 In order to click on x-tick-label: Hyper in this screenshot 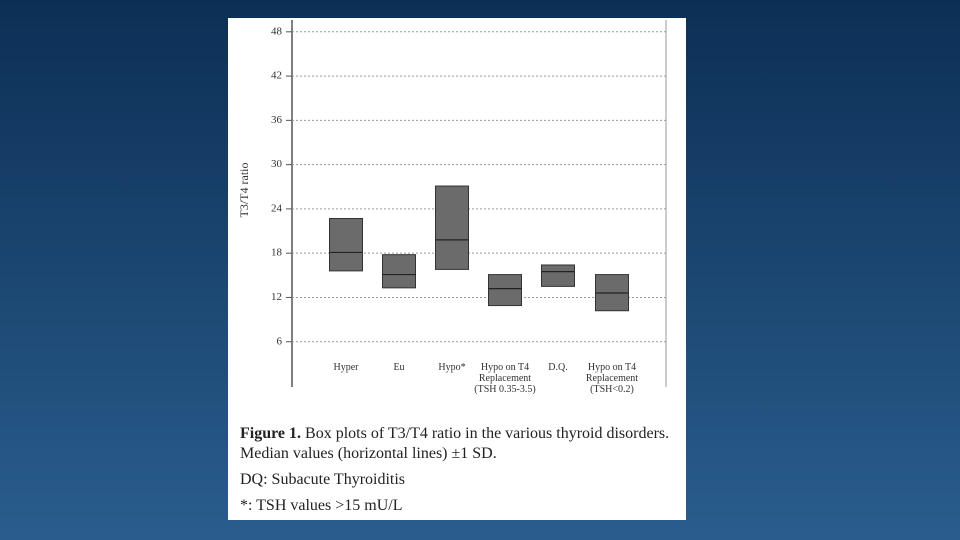, I will do `click(346, 367)`.